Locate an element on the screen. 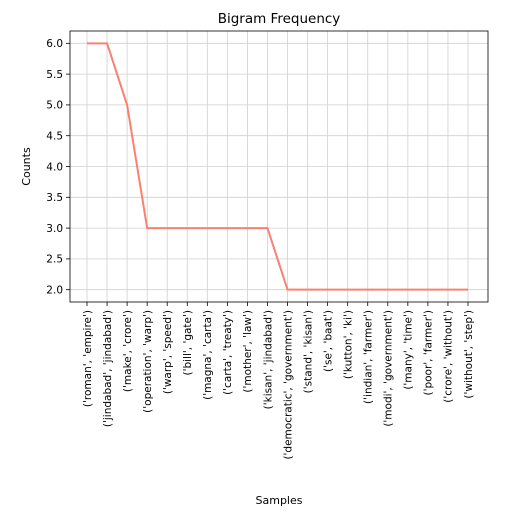 The image size is (517, 515). x-tick-label: ('indian', 'farmer') is located at coordinates (369, 357).